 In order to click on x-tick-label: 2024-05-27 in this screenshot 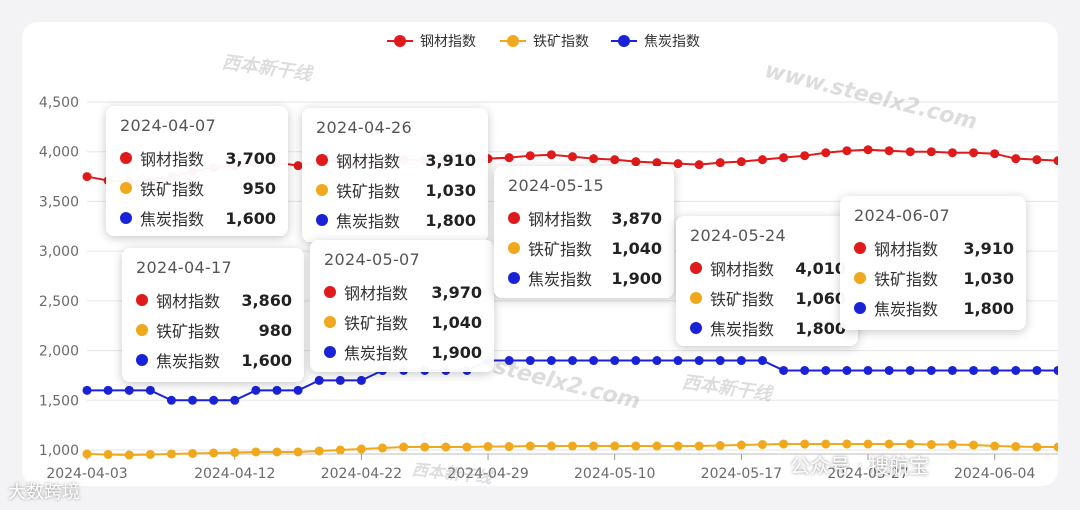, I will do `click(867, 474)`.